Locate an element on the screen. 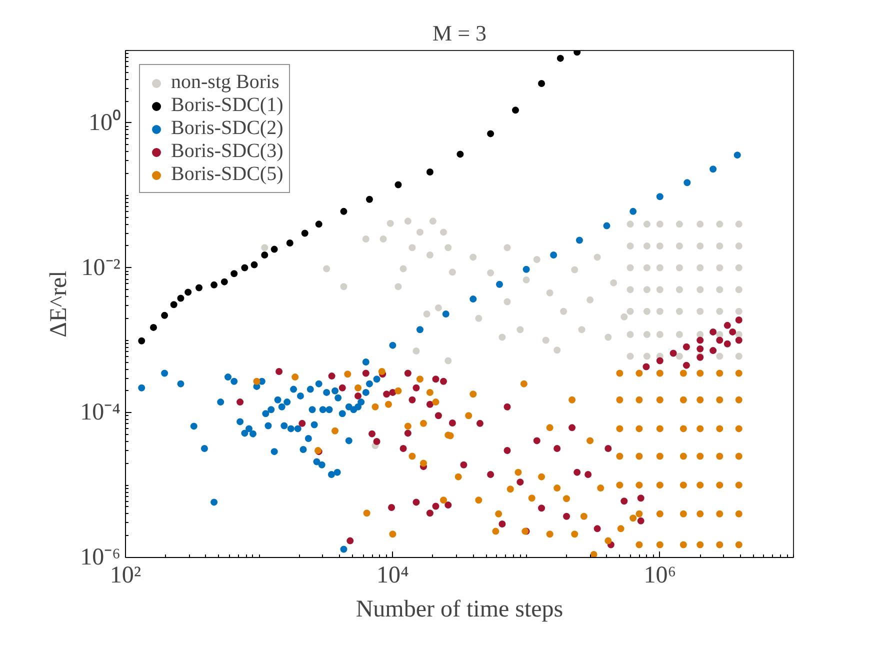 The height and width of the screenshot is (657, 875). x-tick-label: 10⁶ is located at coordinates (660, 575).